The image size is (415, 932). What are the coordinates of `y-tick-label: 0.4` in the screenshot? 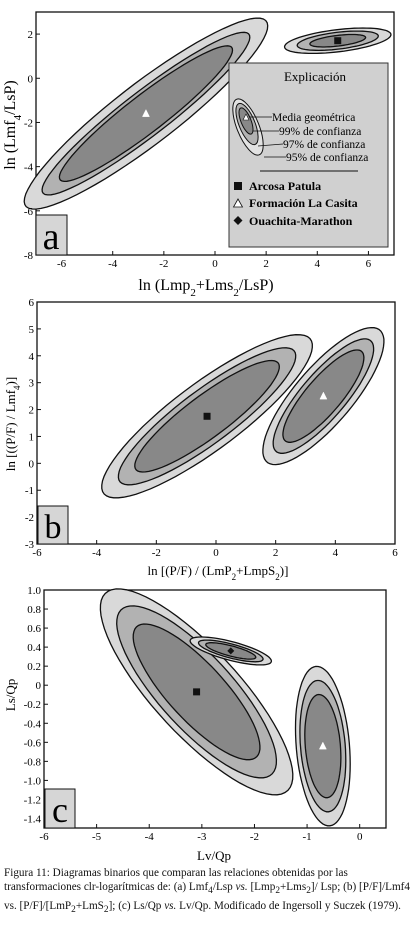 It's located at (34, 648).